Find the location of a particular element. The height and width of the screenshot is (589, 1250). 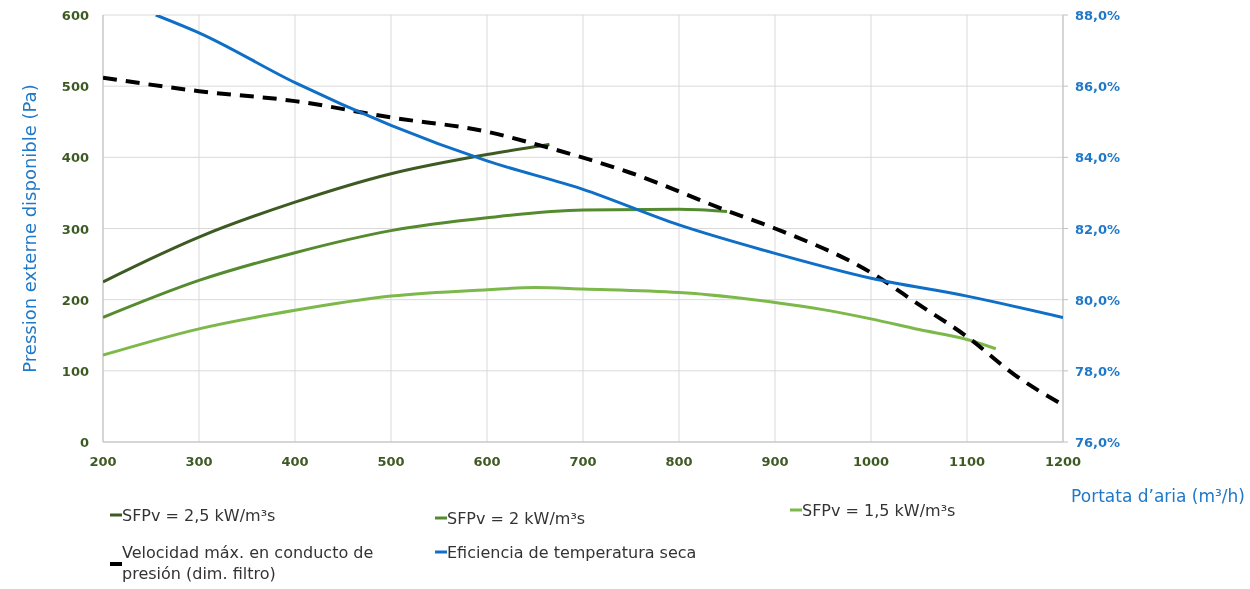

y-tick-label: 600 is located at coordinates (75, 15).